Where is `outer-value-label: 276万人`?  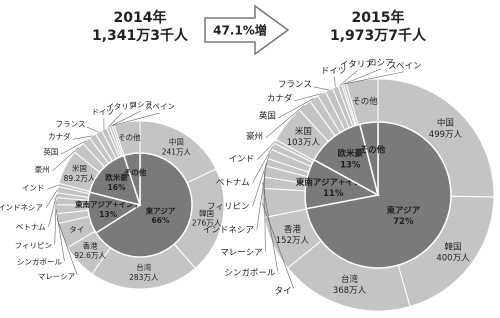 outer-value-label: 276万人 is located at coordinates (207, 223).